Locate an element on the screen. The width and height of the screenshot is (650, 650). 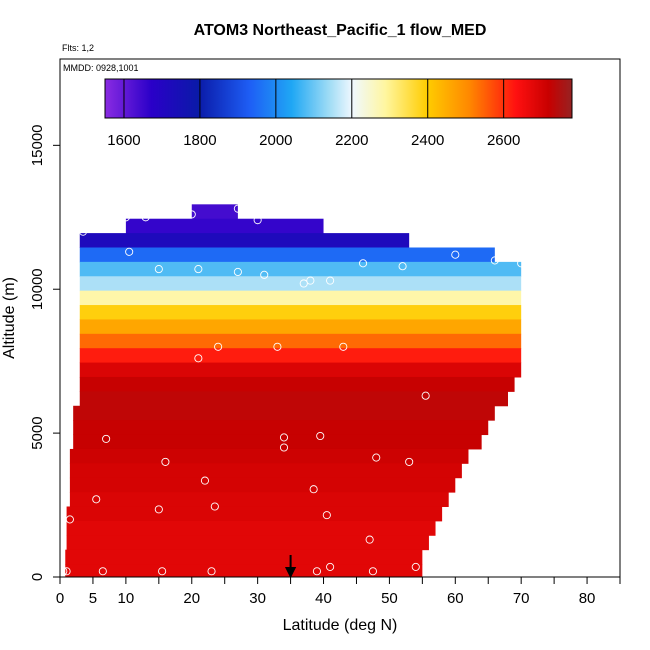
flights-label: Flts: 1,2 is located at coordinates (78, 48).